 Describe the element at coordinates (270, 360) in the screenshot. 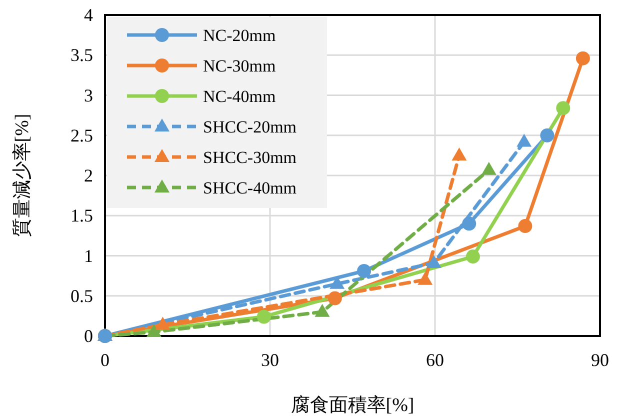

I see `x-tick-label: 30` at that location.